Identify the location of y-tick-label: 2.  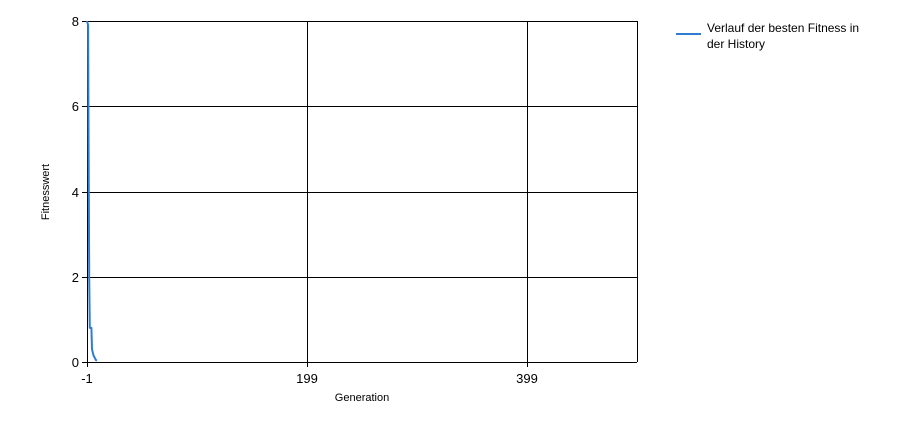
(75, 277).